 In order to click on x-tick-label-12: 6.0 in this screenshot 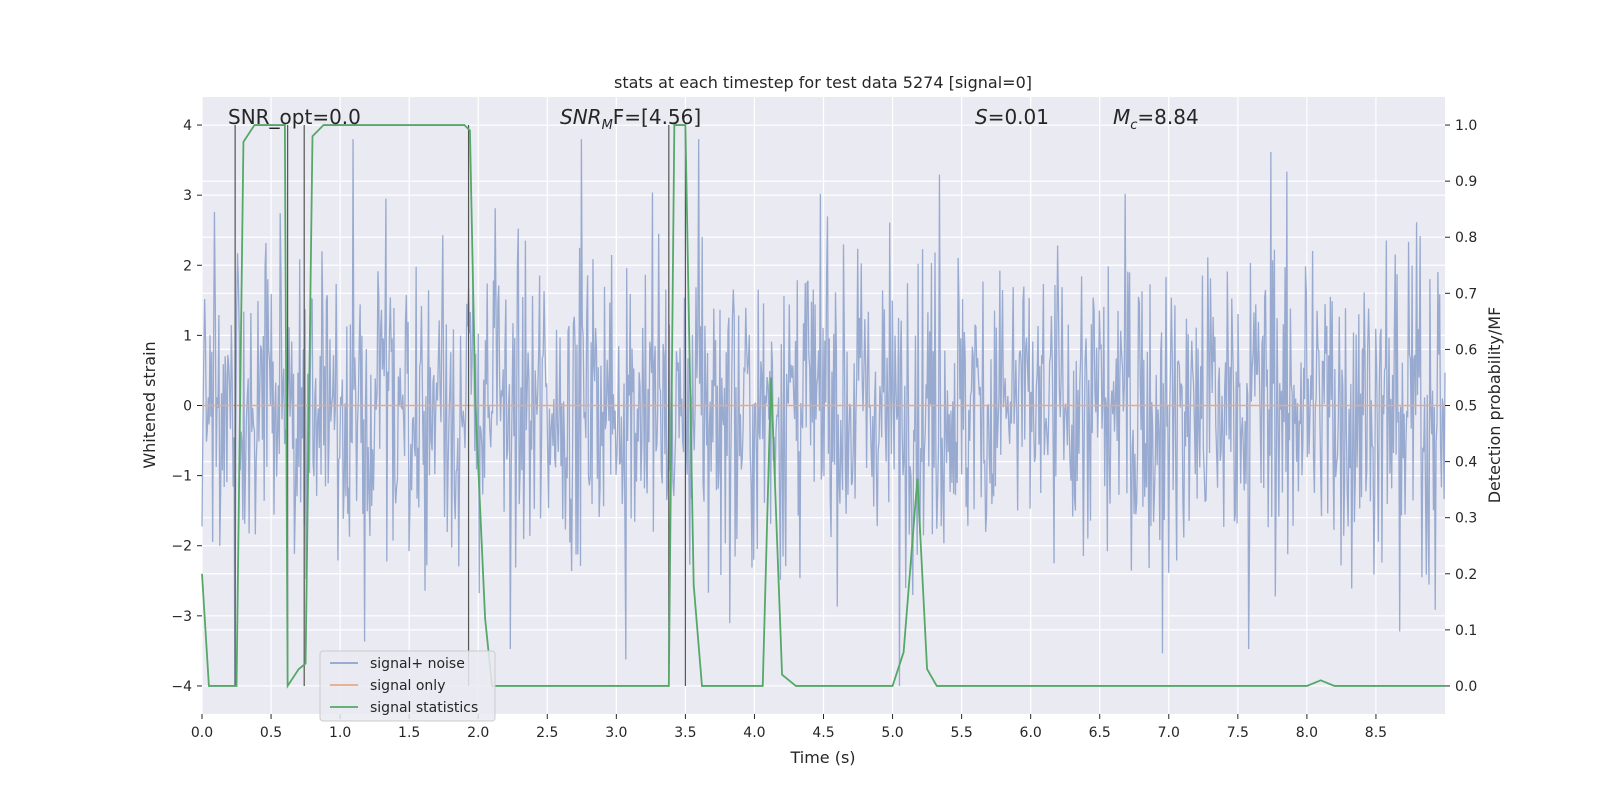, I will do `click(1031, 733)`.